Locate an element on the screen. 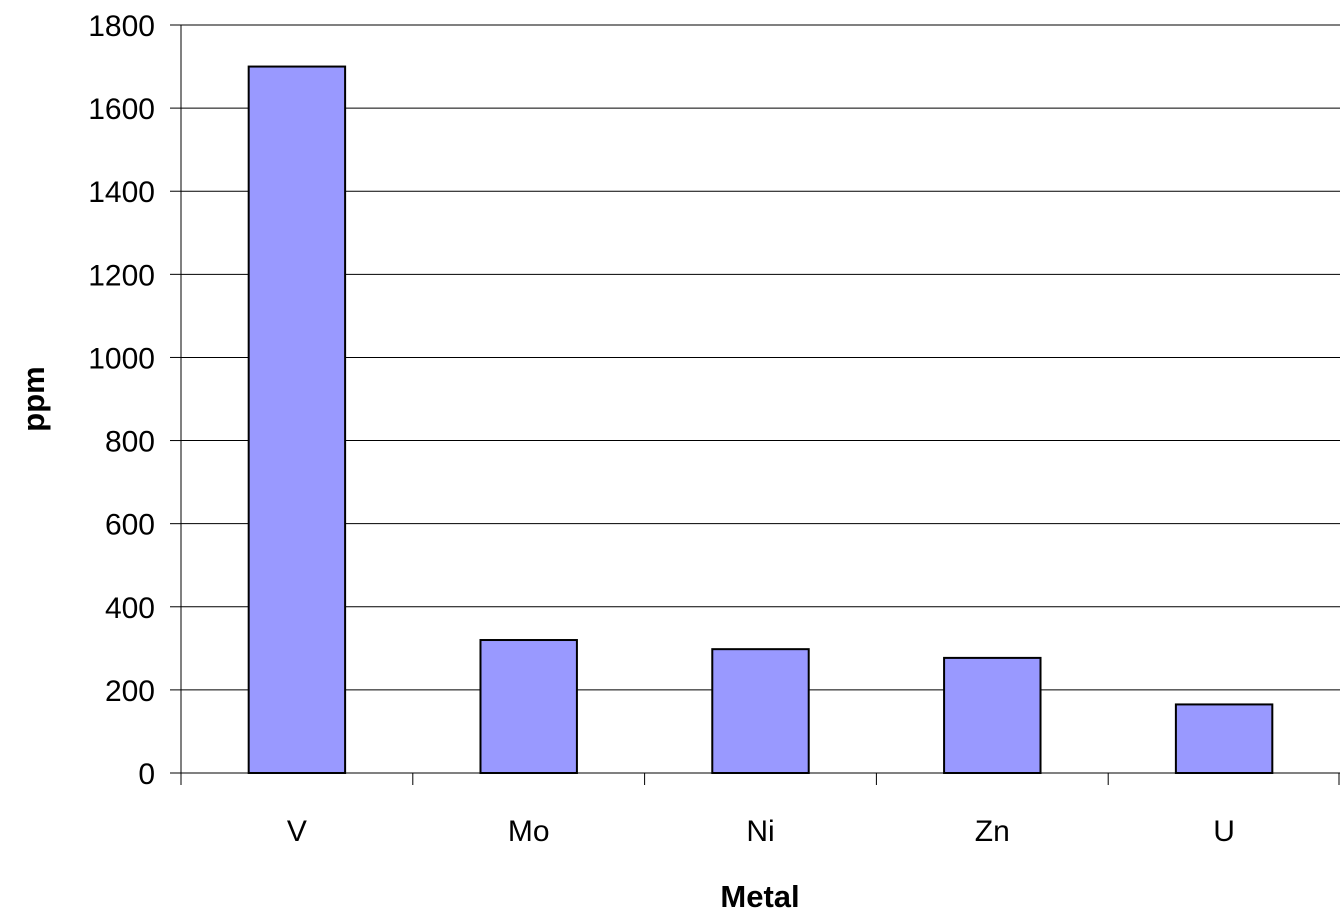 This screenshot has width=1340, height=916. bar-V is located at coordinates (297, 420).